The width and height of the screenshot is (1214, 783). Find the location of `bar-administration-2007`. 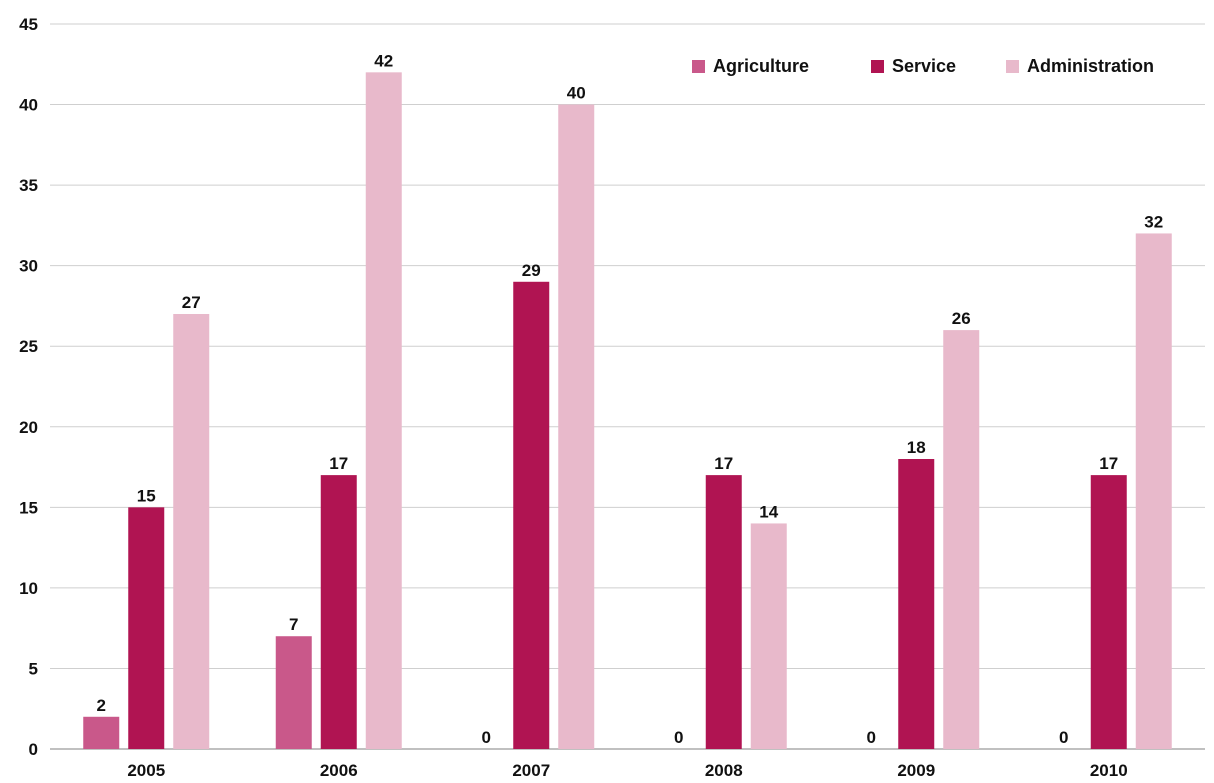

bar-administration-2007 is located at coordinates (576, 427).